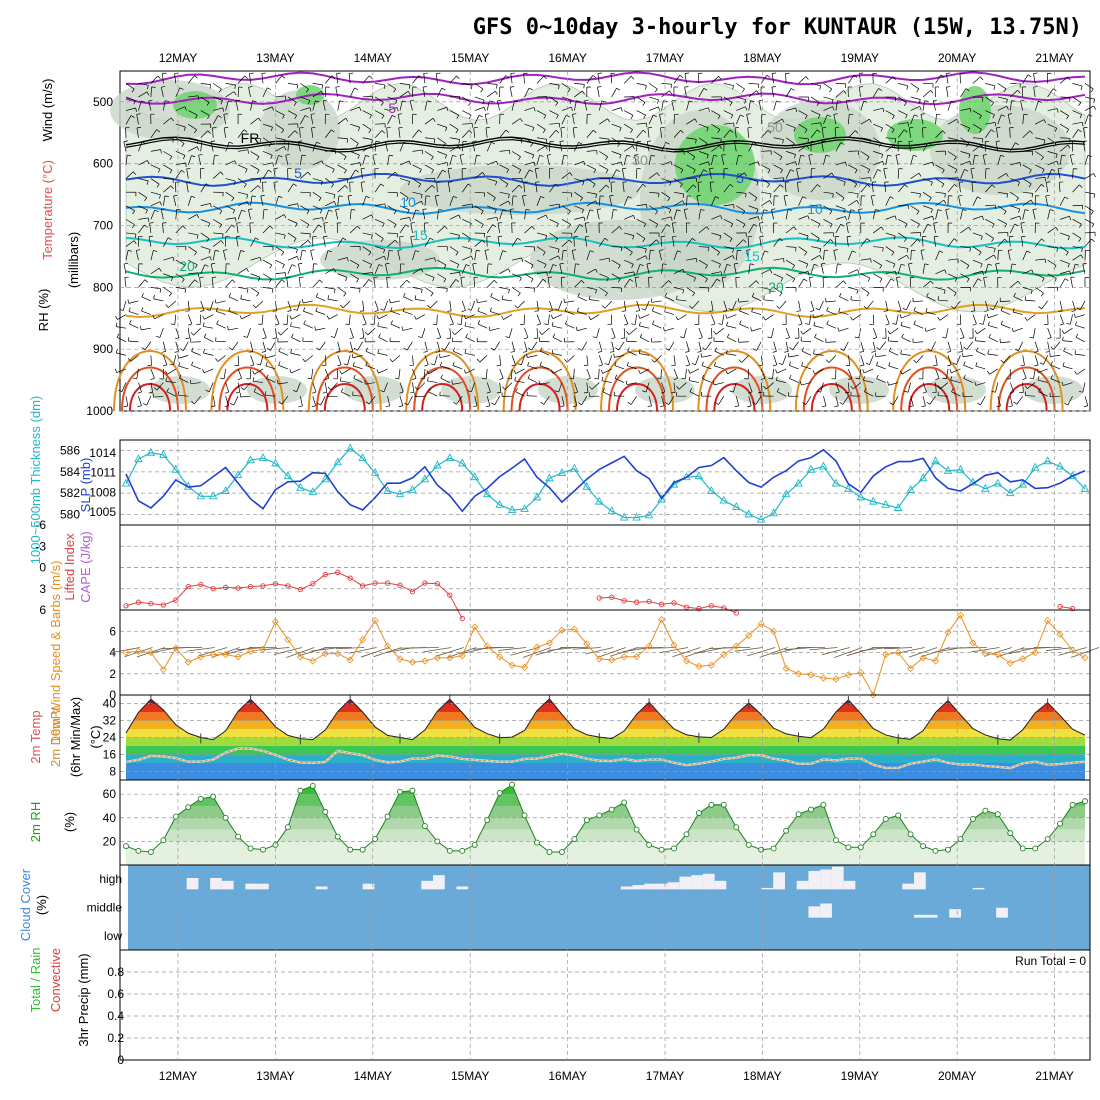 This screenshot has height=1100, width=1100. What do you see at coordinates (605, 707) in the screenshot?
I see `temp-band` at bounding box center [605, 707].